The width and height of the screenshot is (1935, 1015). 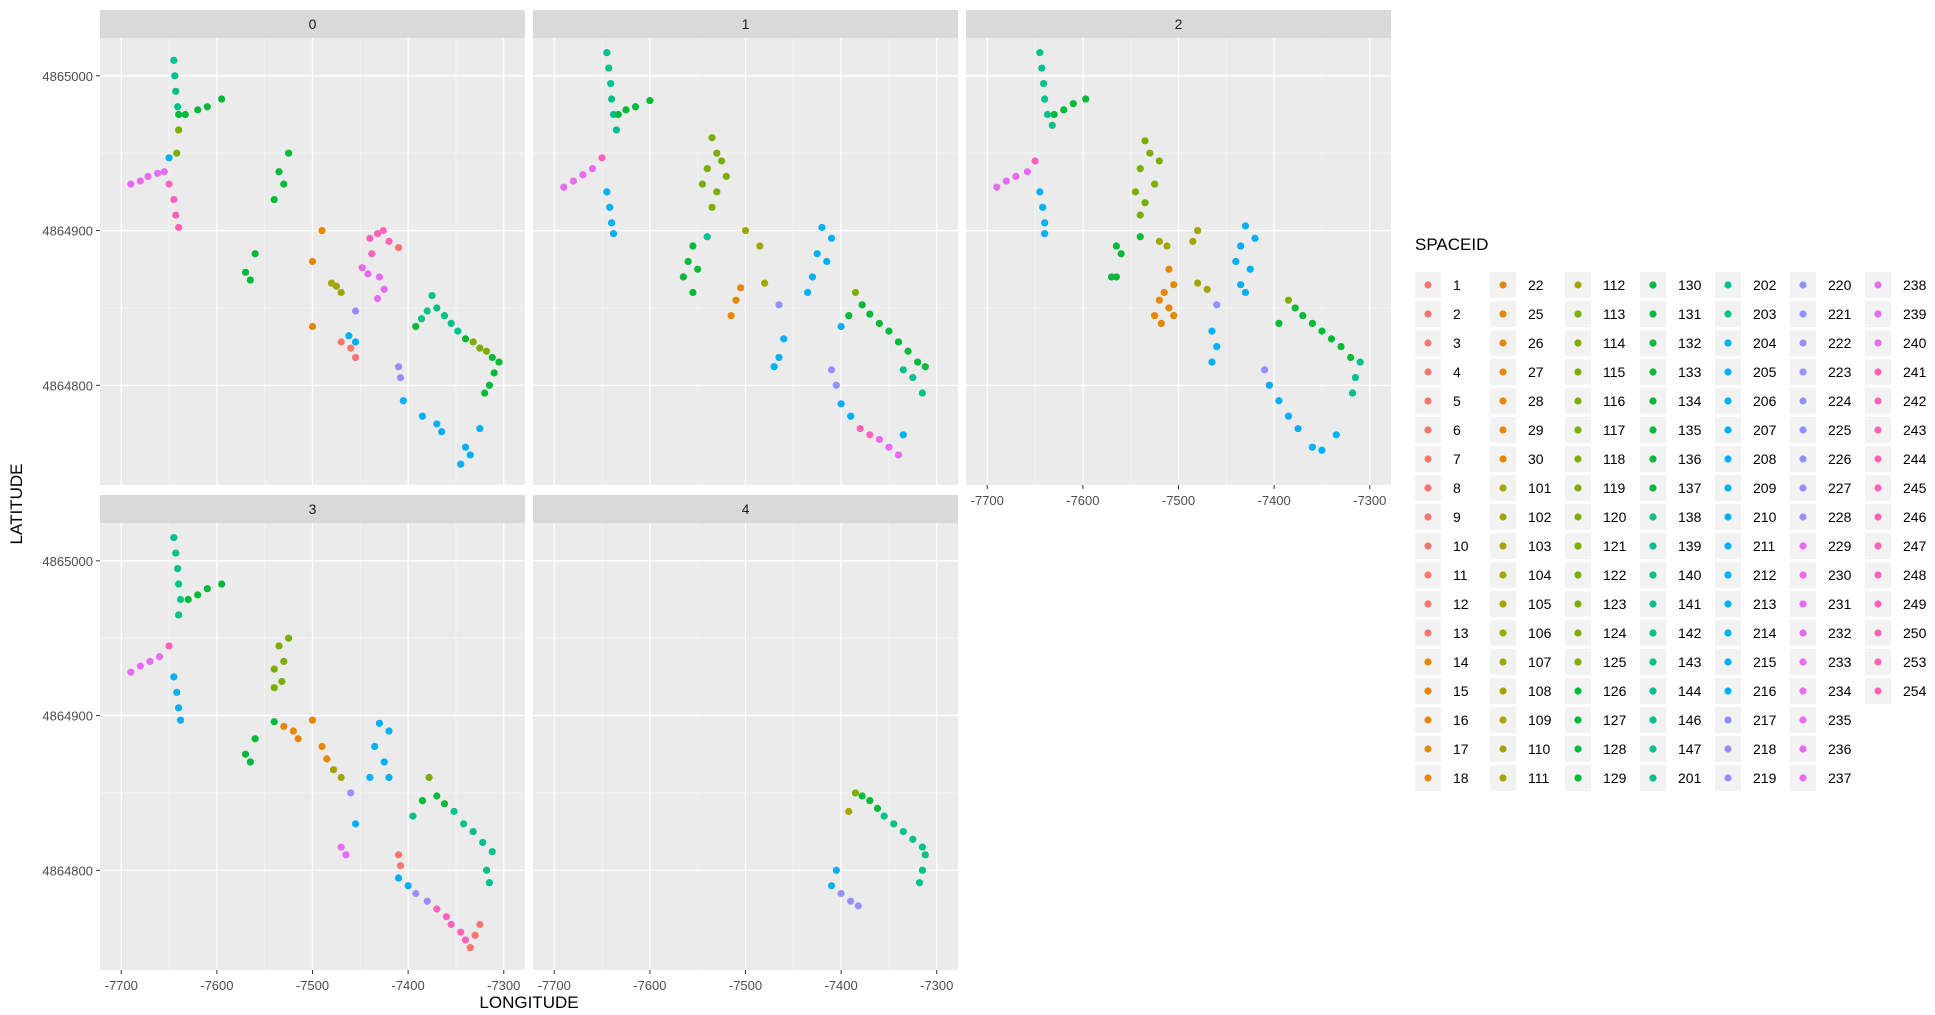 I want to click on y-tick-label: 4865000, so click(x=67, y=76).